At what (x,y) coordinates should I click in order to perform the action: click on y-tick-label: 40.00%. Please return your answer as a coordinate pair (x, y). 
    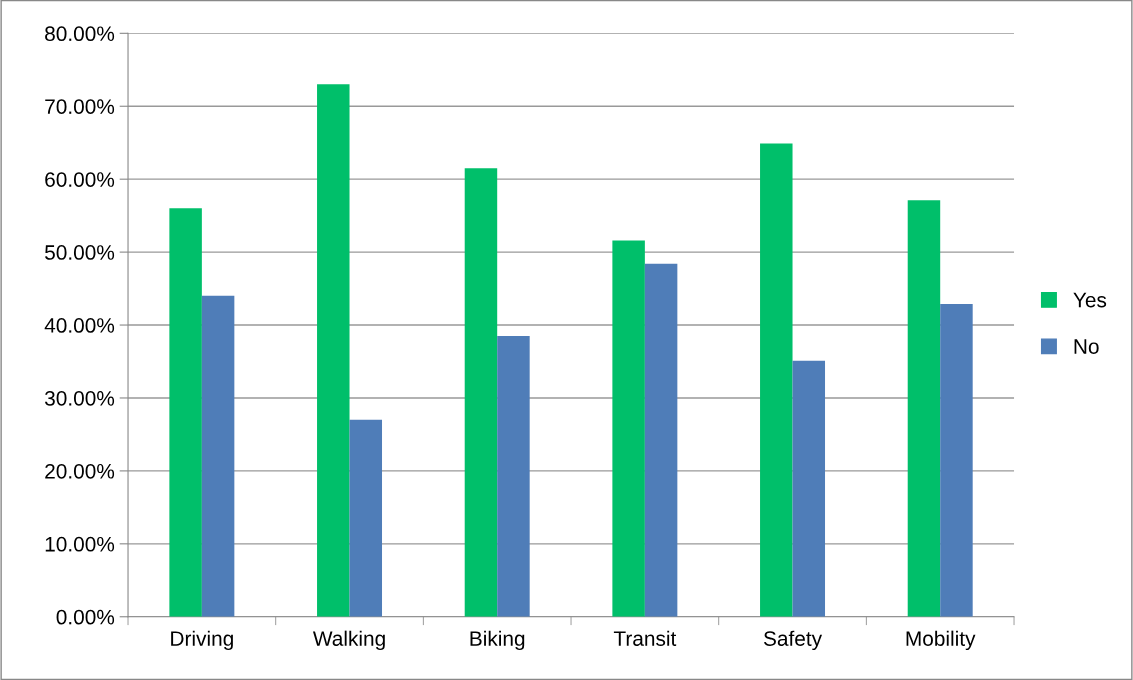
    Looking at the image, I should click on (79, 325).